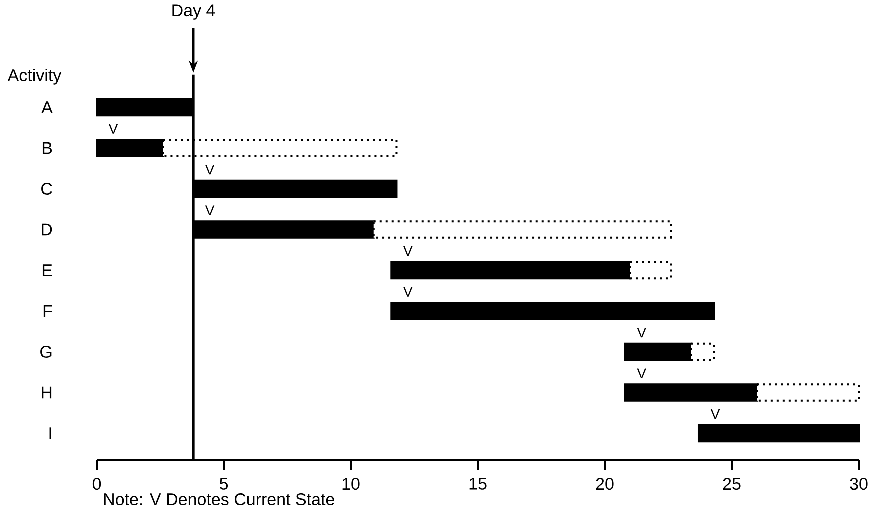 The image size is (870, 520). I want to click on x-tick-label: 10, so click(351, 484).